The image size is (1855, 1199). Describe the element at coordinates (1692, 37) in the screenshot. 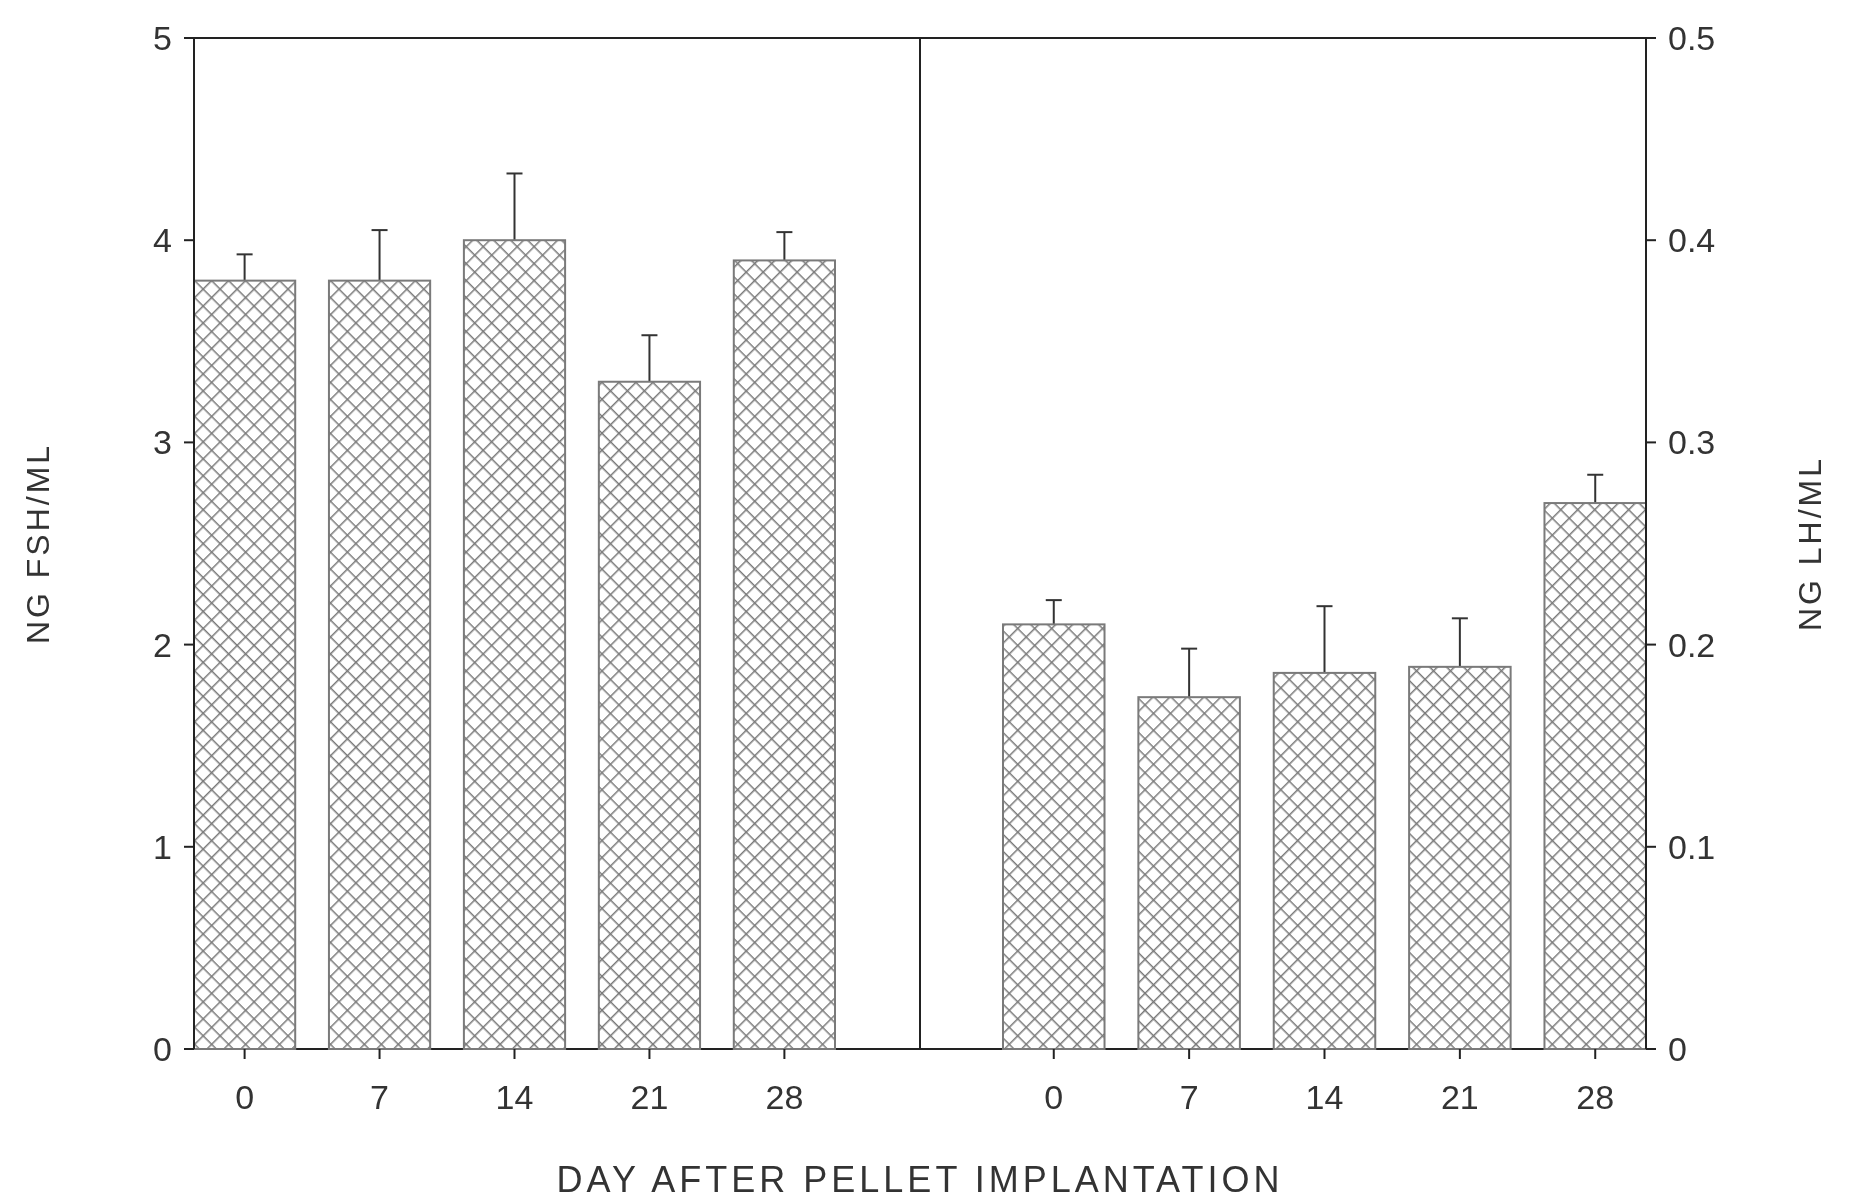

I see `y2-tick-label: 0.5` at that location.